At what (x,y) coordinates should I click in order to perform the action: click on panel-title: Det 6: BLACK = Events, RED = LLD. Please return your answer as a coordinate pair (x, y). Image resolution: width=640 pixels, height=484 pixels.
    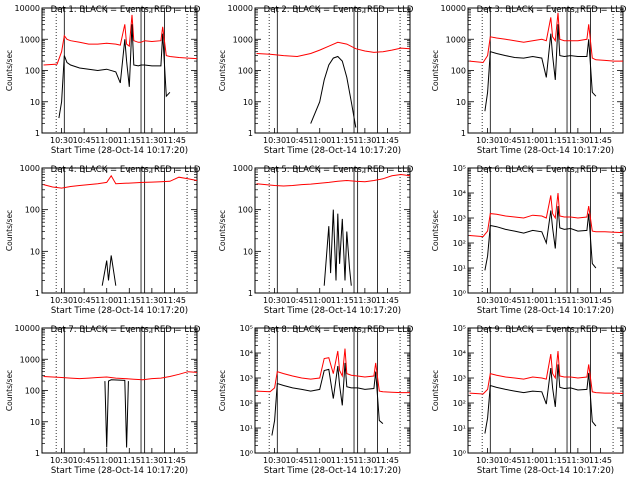
    Looking at the image, I should click on (552, 170).